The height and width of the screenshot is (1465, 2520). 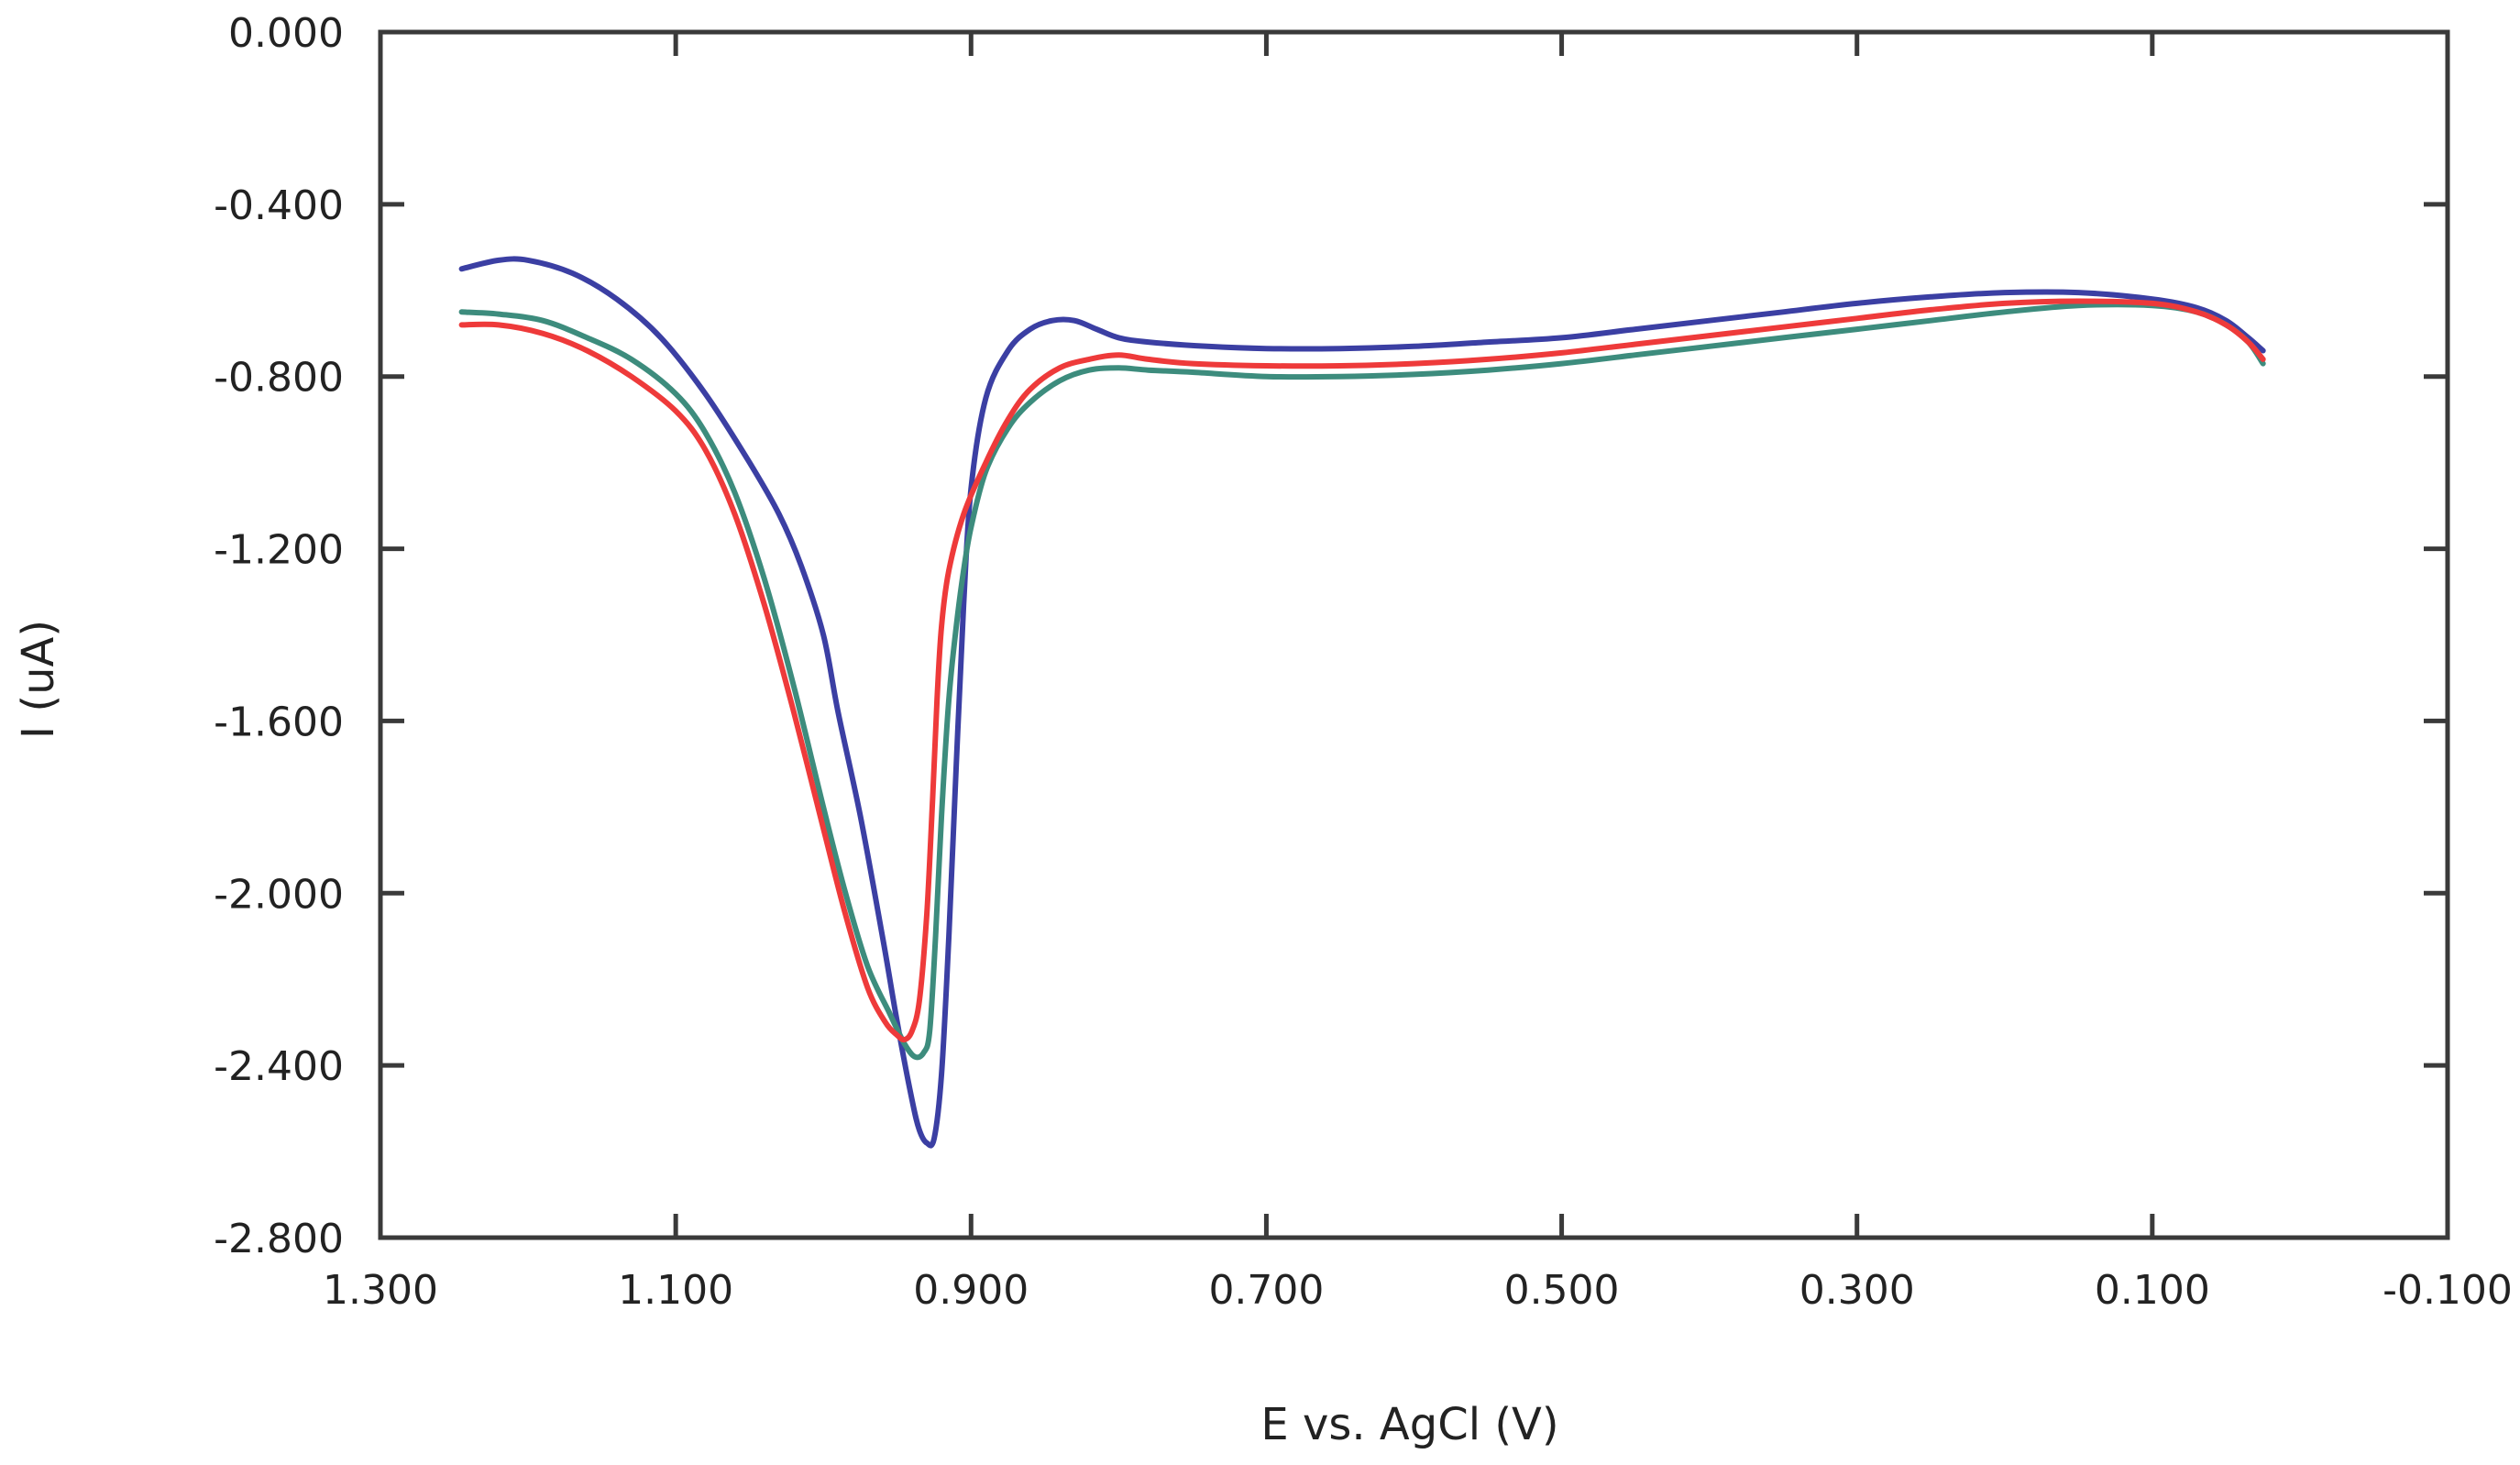 I want to click on y-axis-title: I (uA), so click(x=38, y=679).